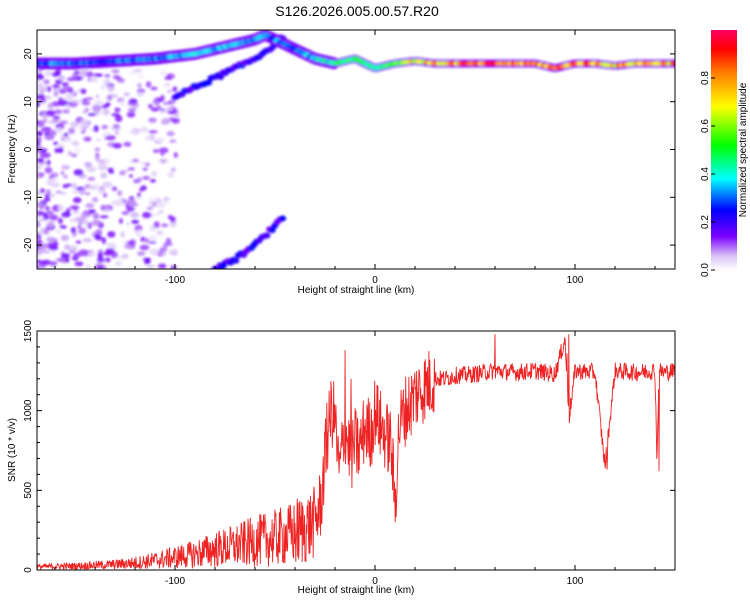 The image size is (750, 600). I want to click on colorbar-label: Normalized spectral amplitude, so click(743, 149).